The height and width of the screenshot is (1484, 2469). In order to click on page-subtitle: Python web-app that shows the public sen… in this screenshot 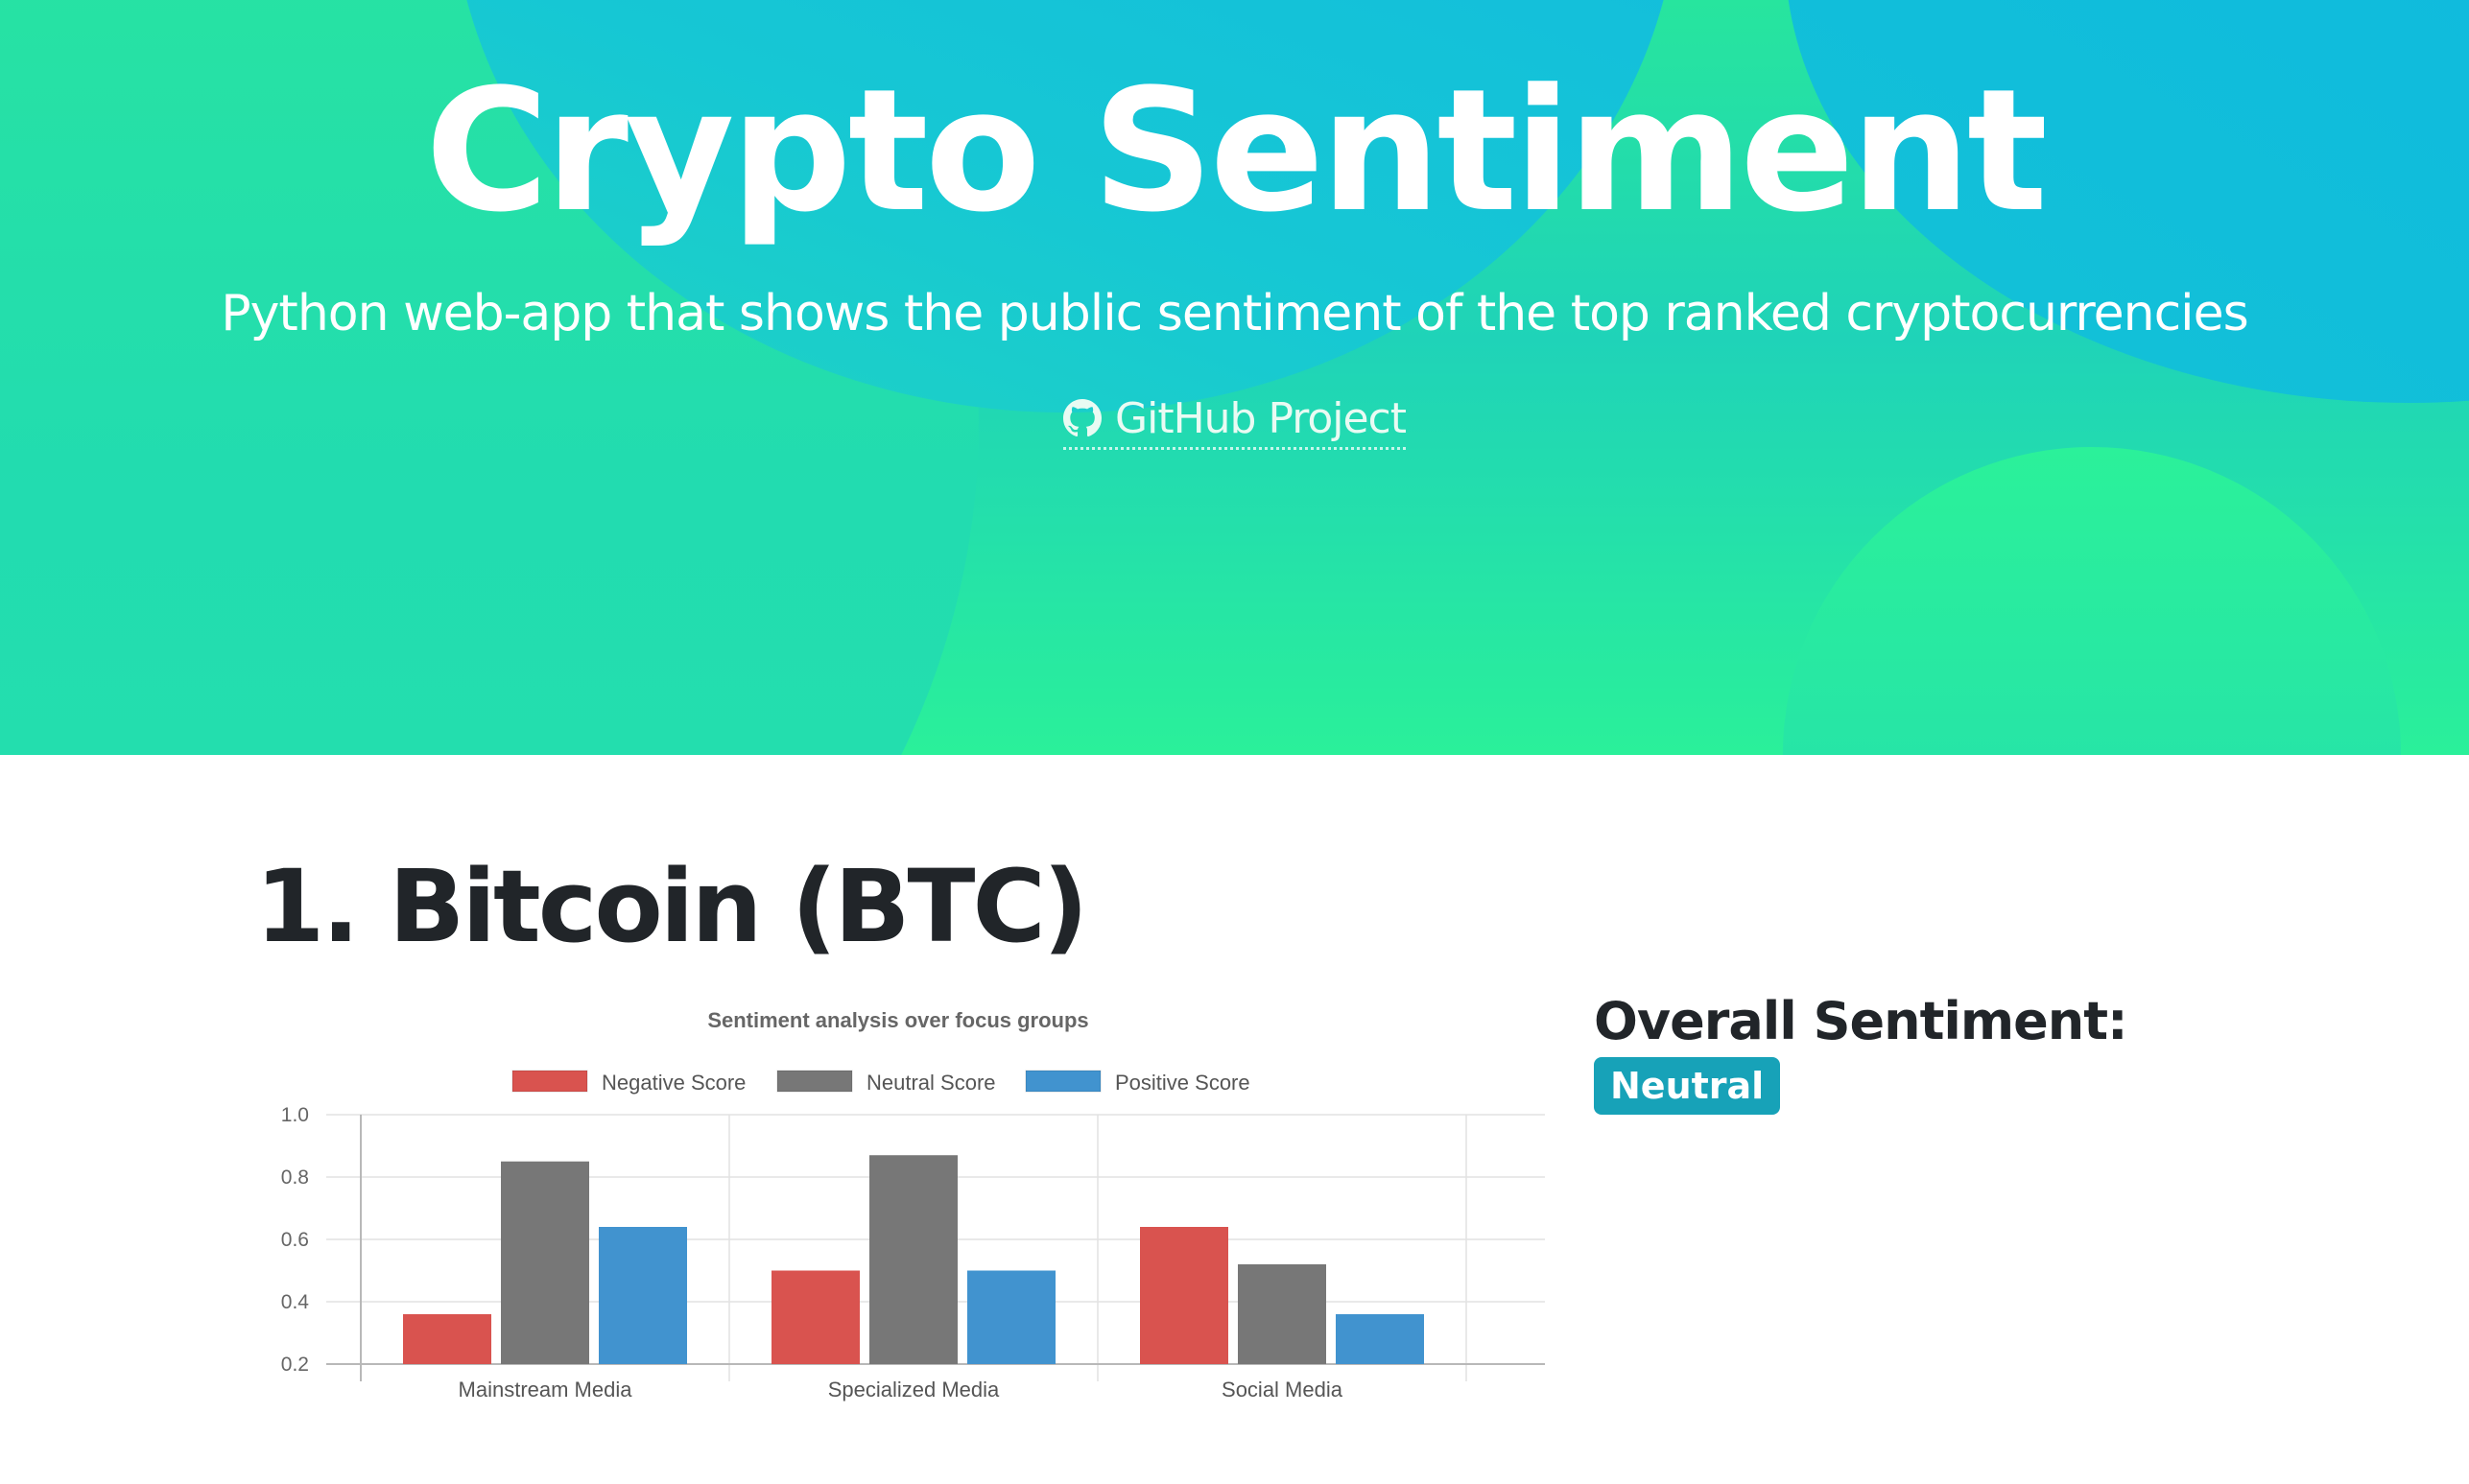, I will do `click(1234, 314)`.